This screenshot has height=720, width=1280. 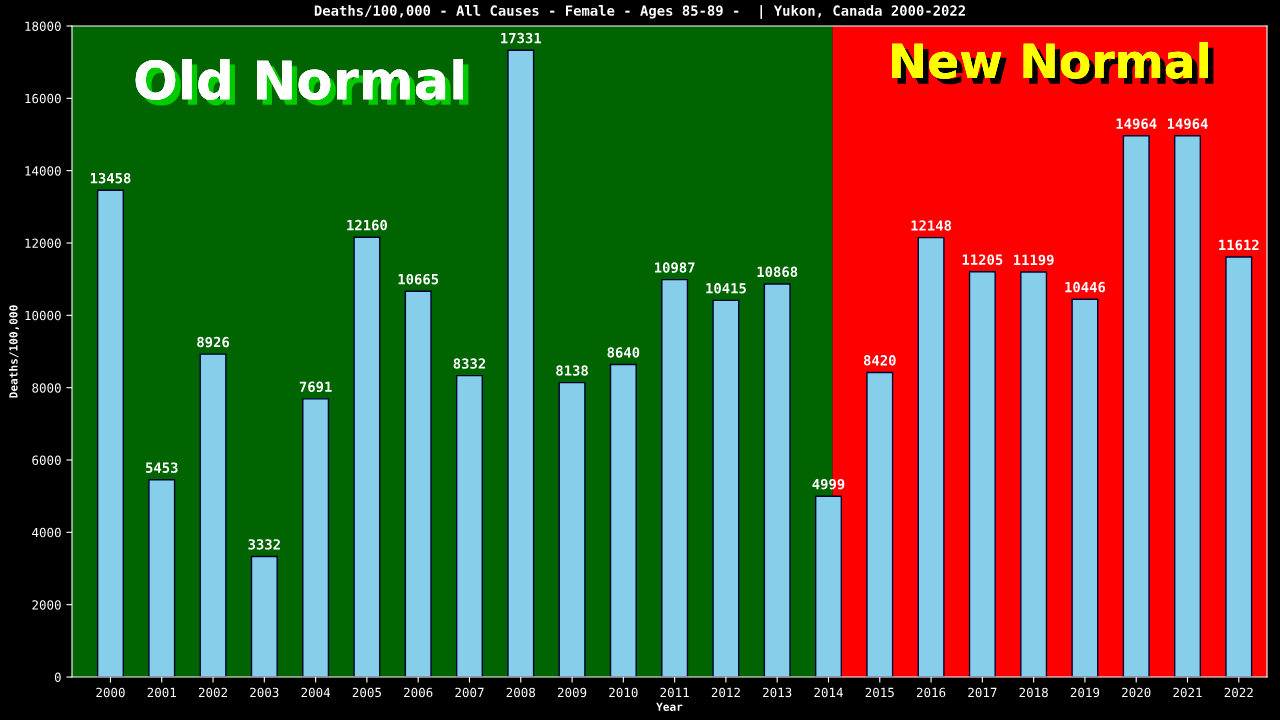 I want to click on data-label: 8420, so click(x=879, y=360).